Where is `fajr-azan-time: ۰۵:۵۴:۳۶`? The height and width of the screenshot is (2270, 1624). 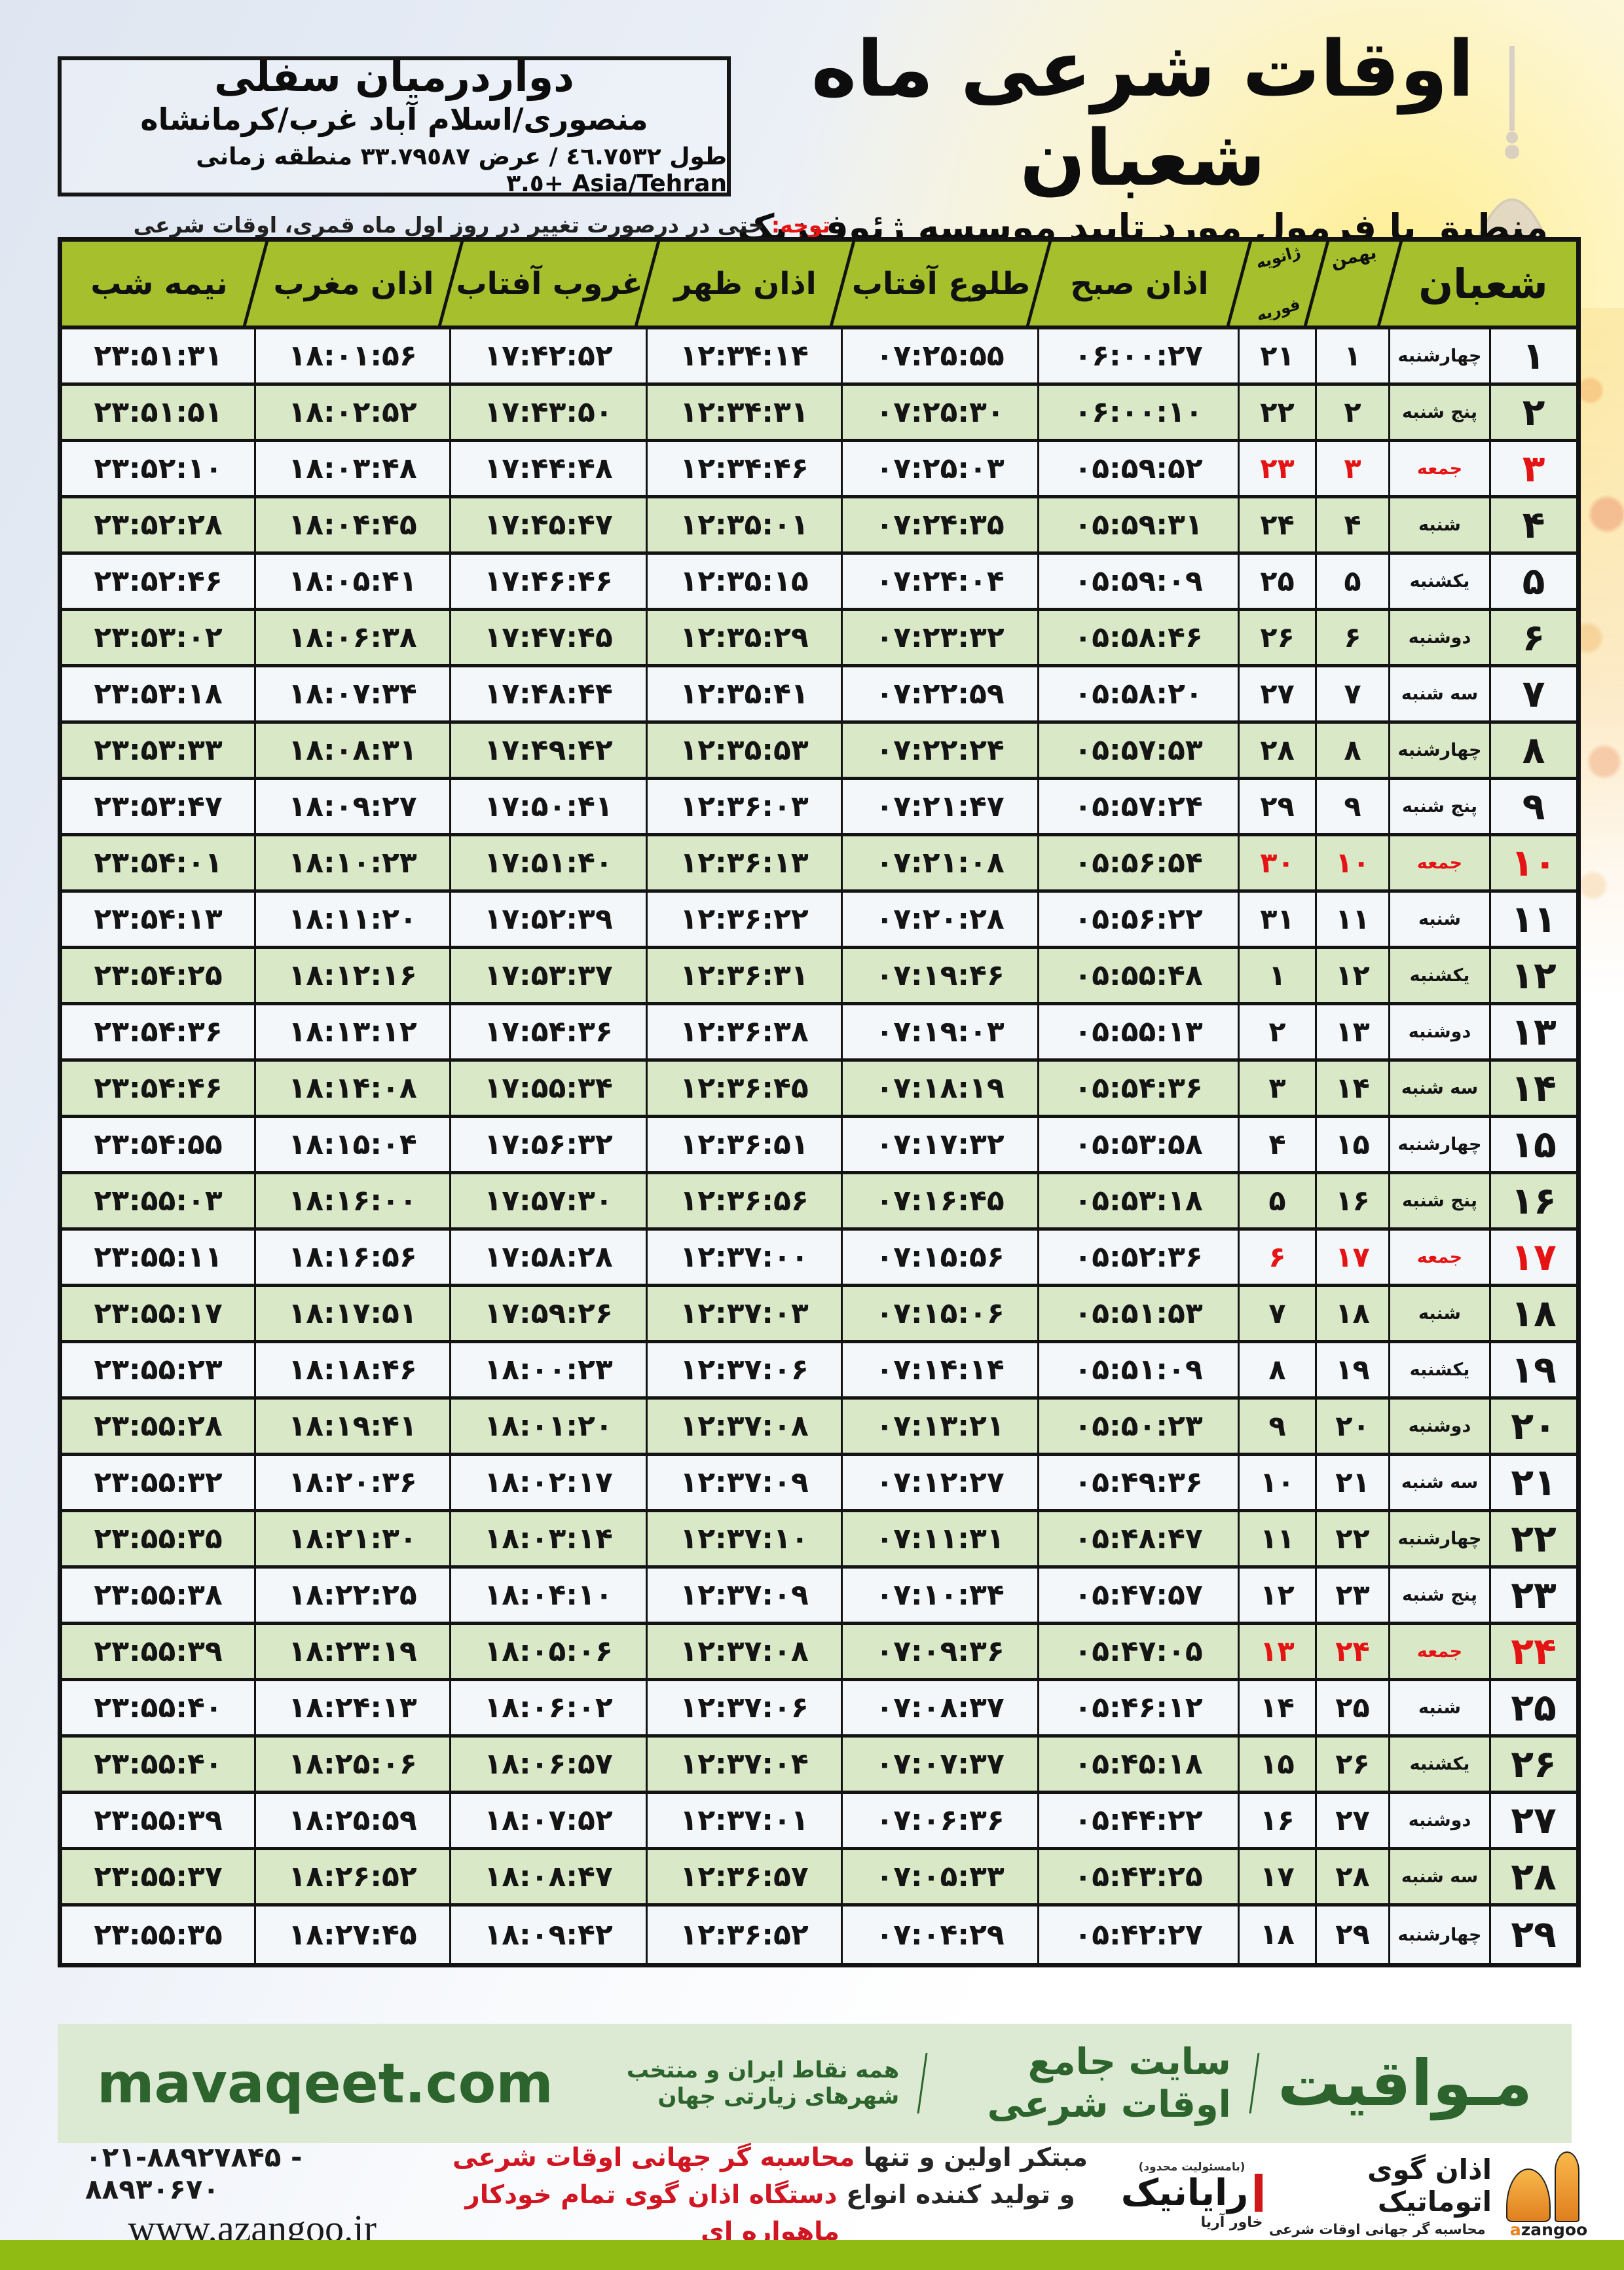 fajr-azan-time: ۰۵:۵۴:۳۶ is located at coordinates (1139, 1088).